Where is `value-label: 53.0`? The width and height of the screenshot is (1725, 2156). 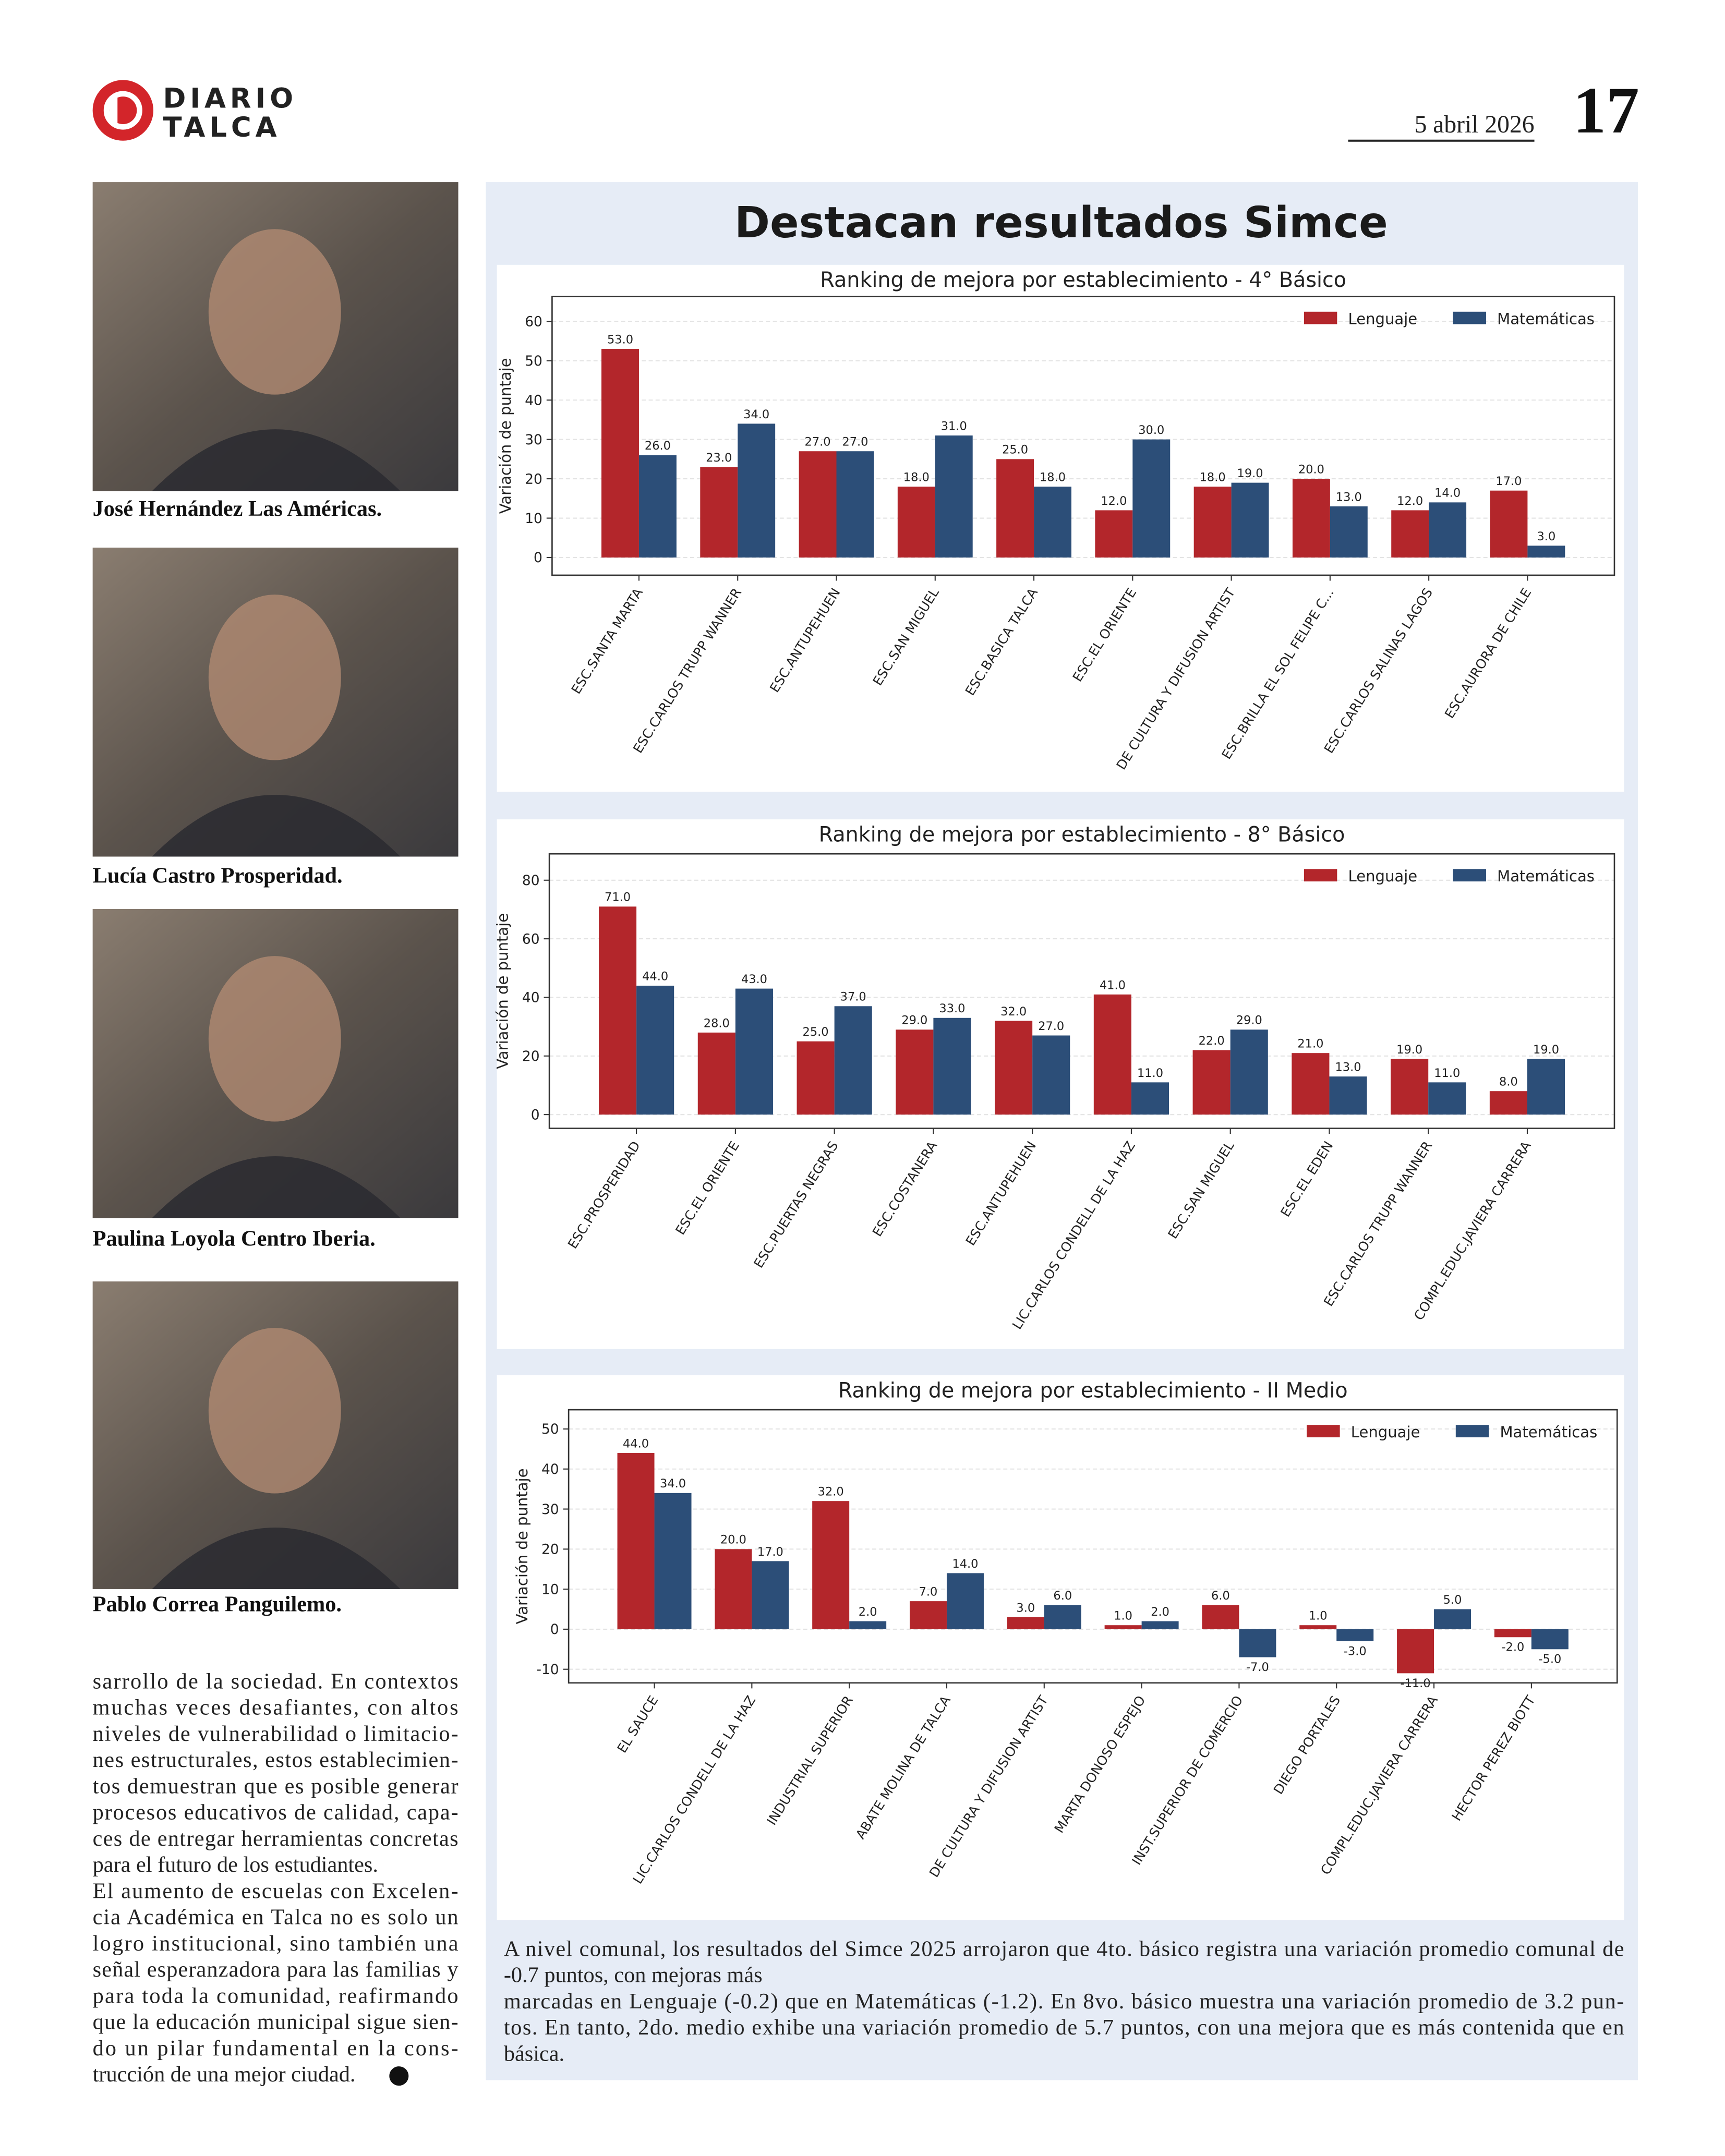
value-label: 53.0 is located at coordinates (620, 339).